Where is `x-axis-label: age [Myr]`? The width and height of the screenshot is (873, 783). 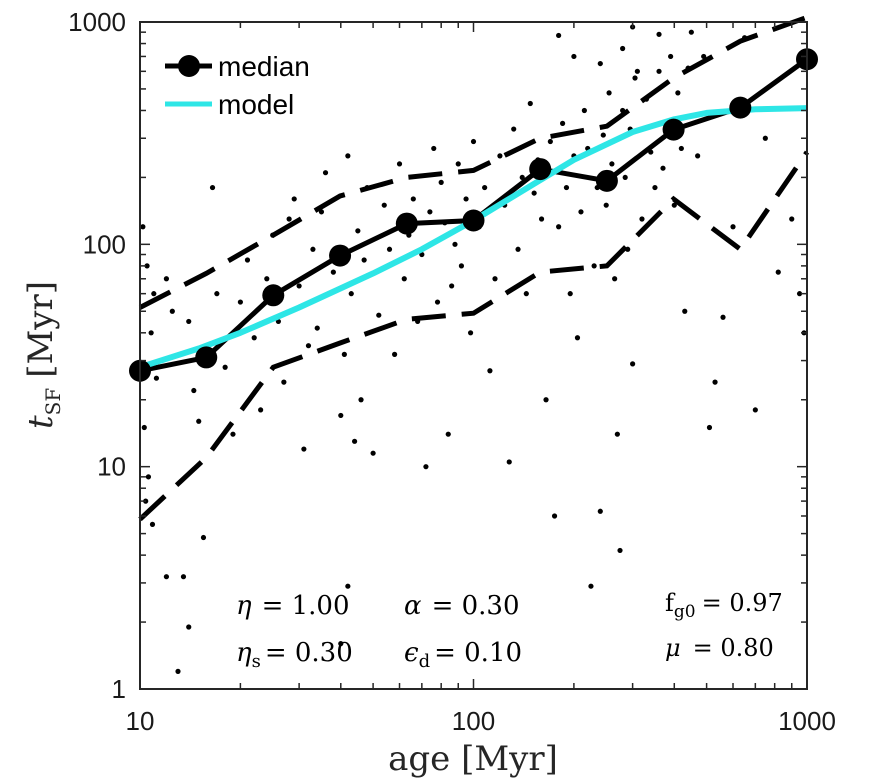
x-axis-label: age [Myr] is located at coordinates (473, 759).